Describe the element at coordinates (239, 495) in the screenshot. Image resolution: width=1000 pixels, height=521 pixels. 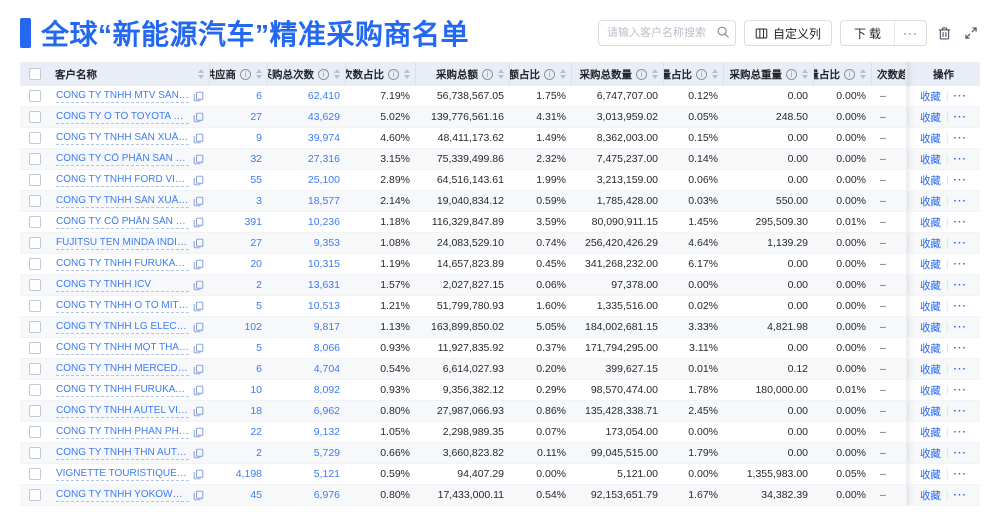
I see `cell-supplier: 45` at that location.